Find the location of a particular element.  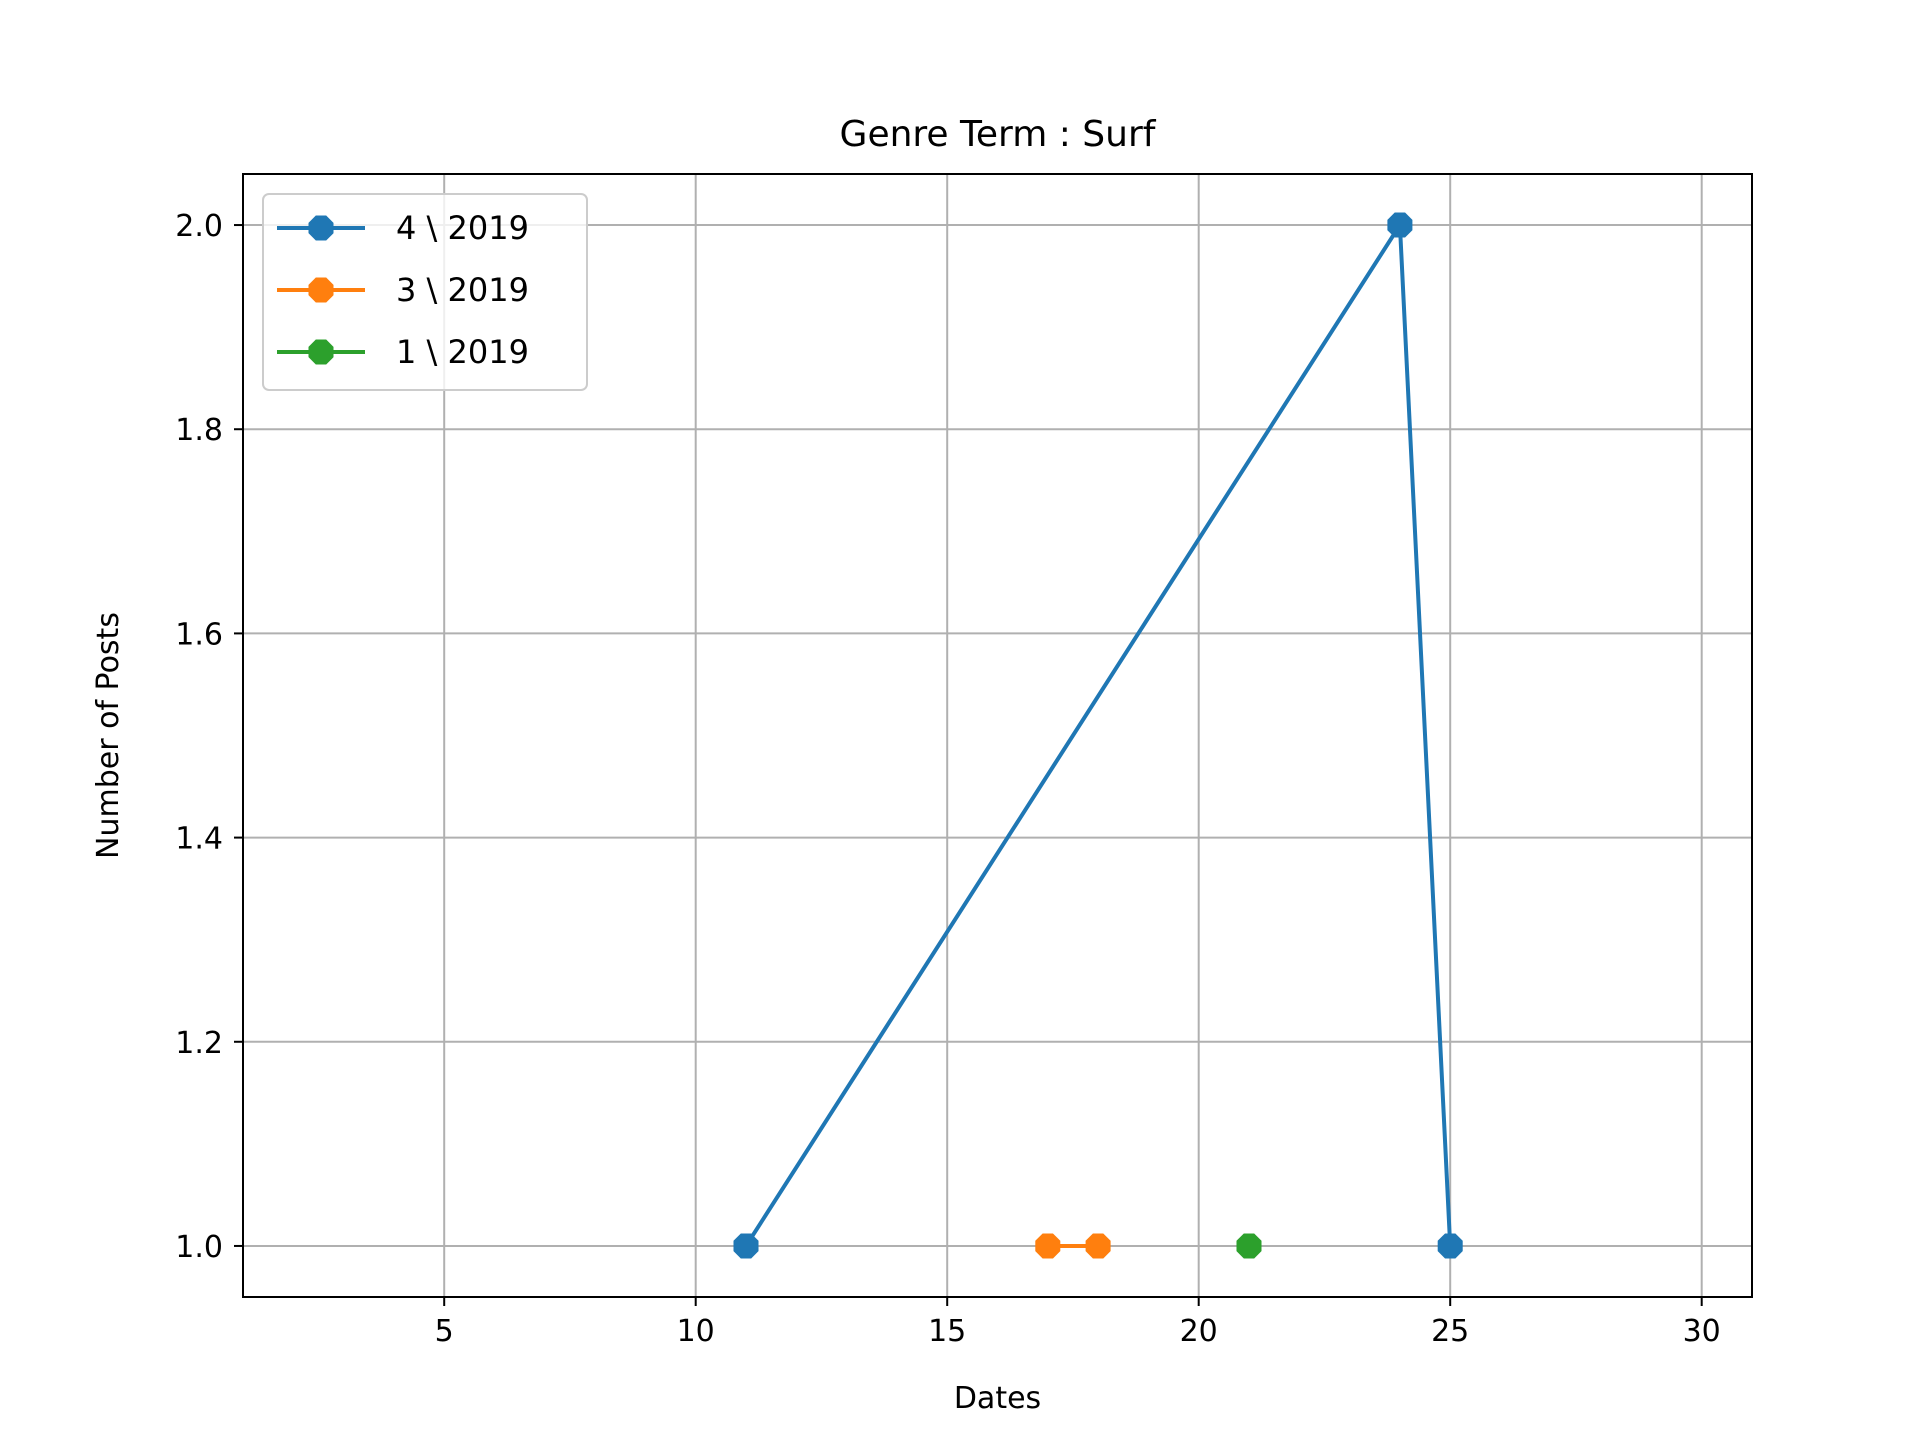

x-tick-label: 15 is located at coordinates (947, 1331).